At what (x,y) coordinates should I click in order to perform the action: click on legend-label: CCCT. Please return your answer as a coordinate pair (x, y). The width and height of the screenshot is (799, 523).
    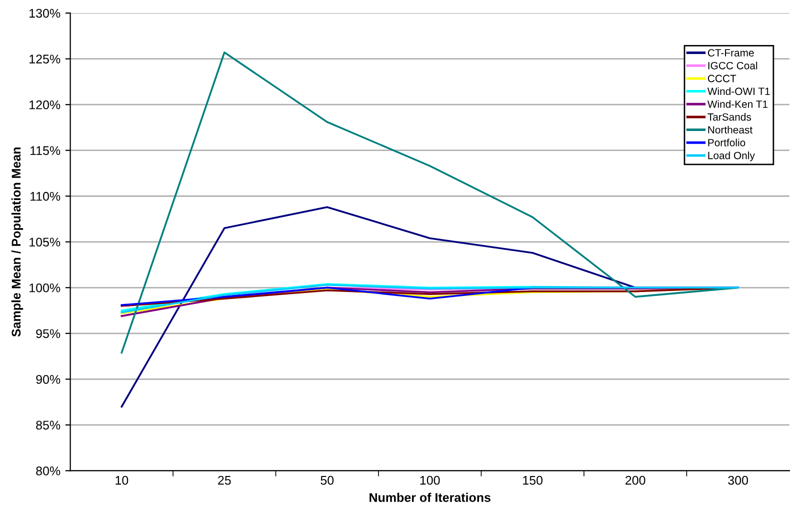
    Looking at the image, I should click on (722, 78).